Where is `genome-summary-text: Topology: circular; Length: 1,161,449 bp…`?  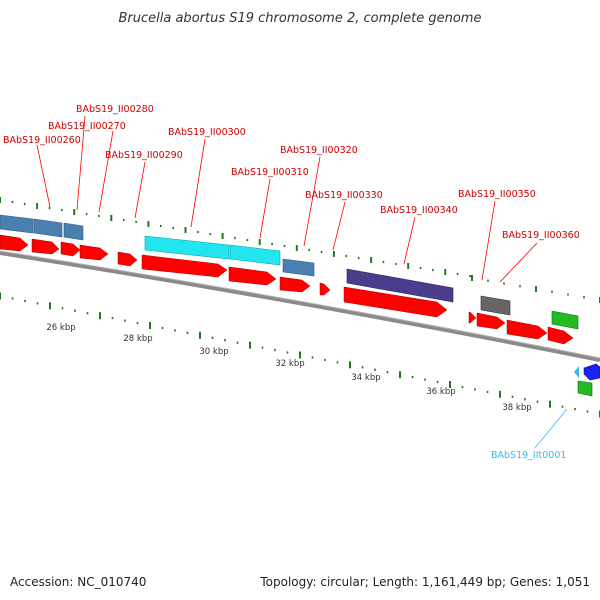
genome-summary-text: Topology: circular; Length: 1,161,449 bp… is located at coordinates (424, 582).